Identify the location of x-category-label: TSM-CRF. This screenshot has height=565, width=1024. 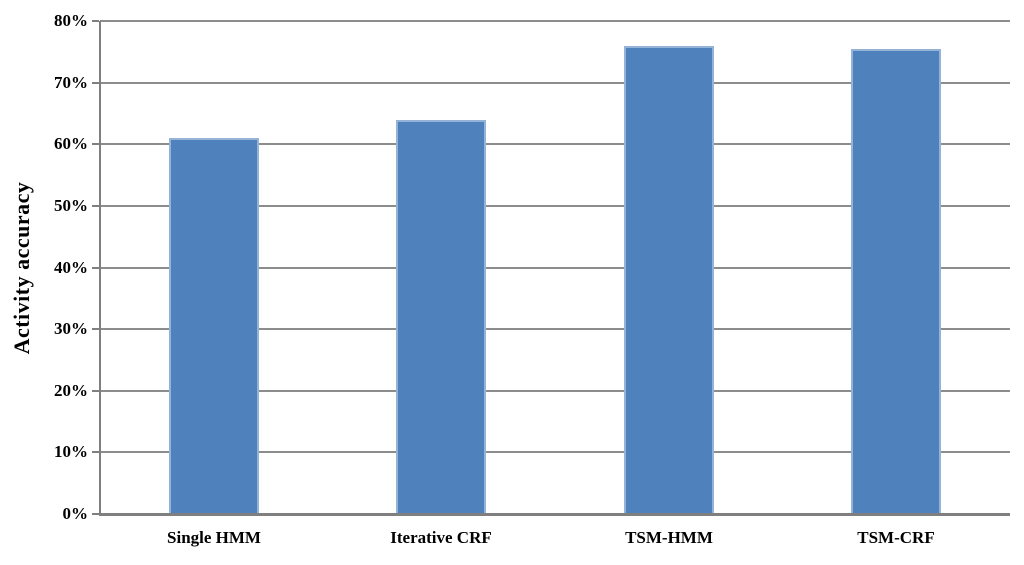
(896, 537).